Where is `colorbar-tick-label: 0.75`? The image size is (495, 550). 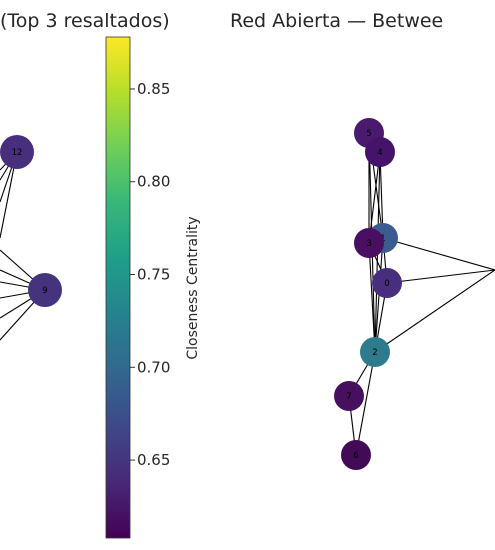
colorbar-tick-label: 0.75 is located at coordinates (153, 275).